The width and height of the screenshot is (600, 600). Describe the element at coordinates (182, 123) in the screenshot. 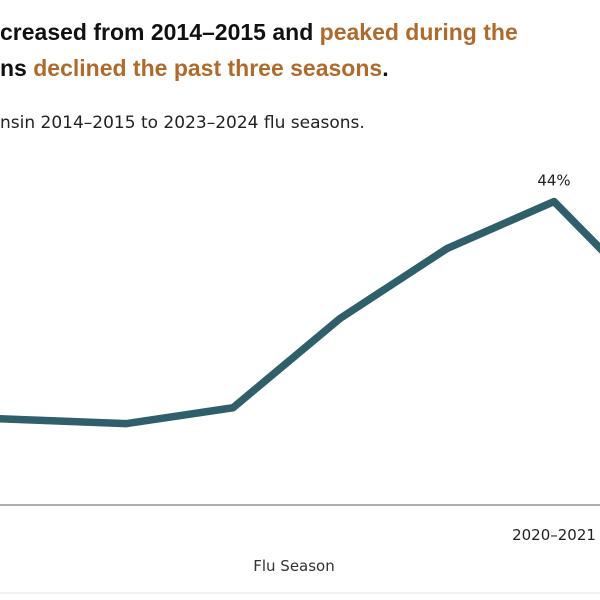

I see `chart-subtitle: nsin 2014–2015 to 2023–2024 flu seasons.` at that location.